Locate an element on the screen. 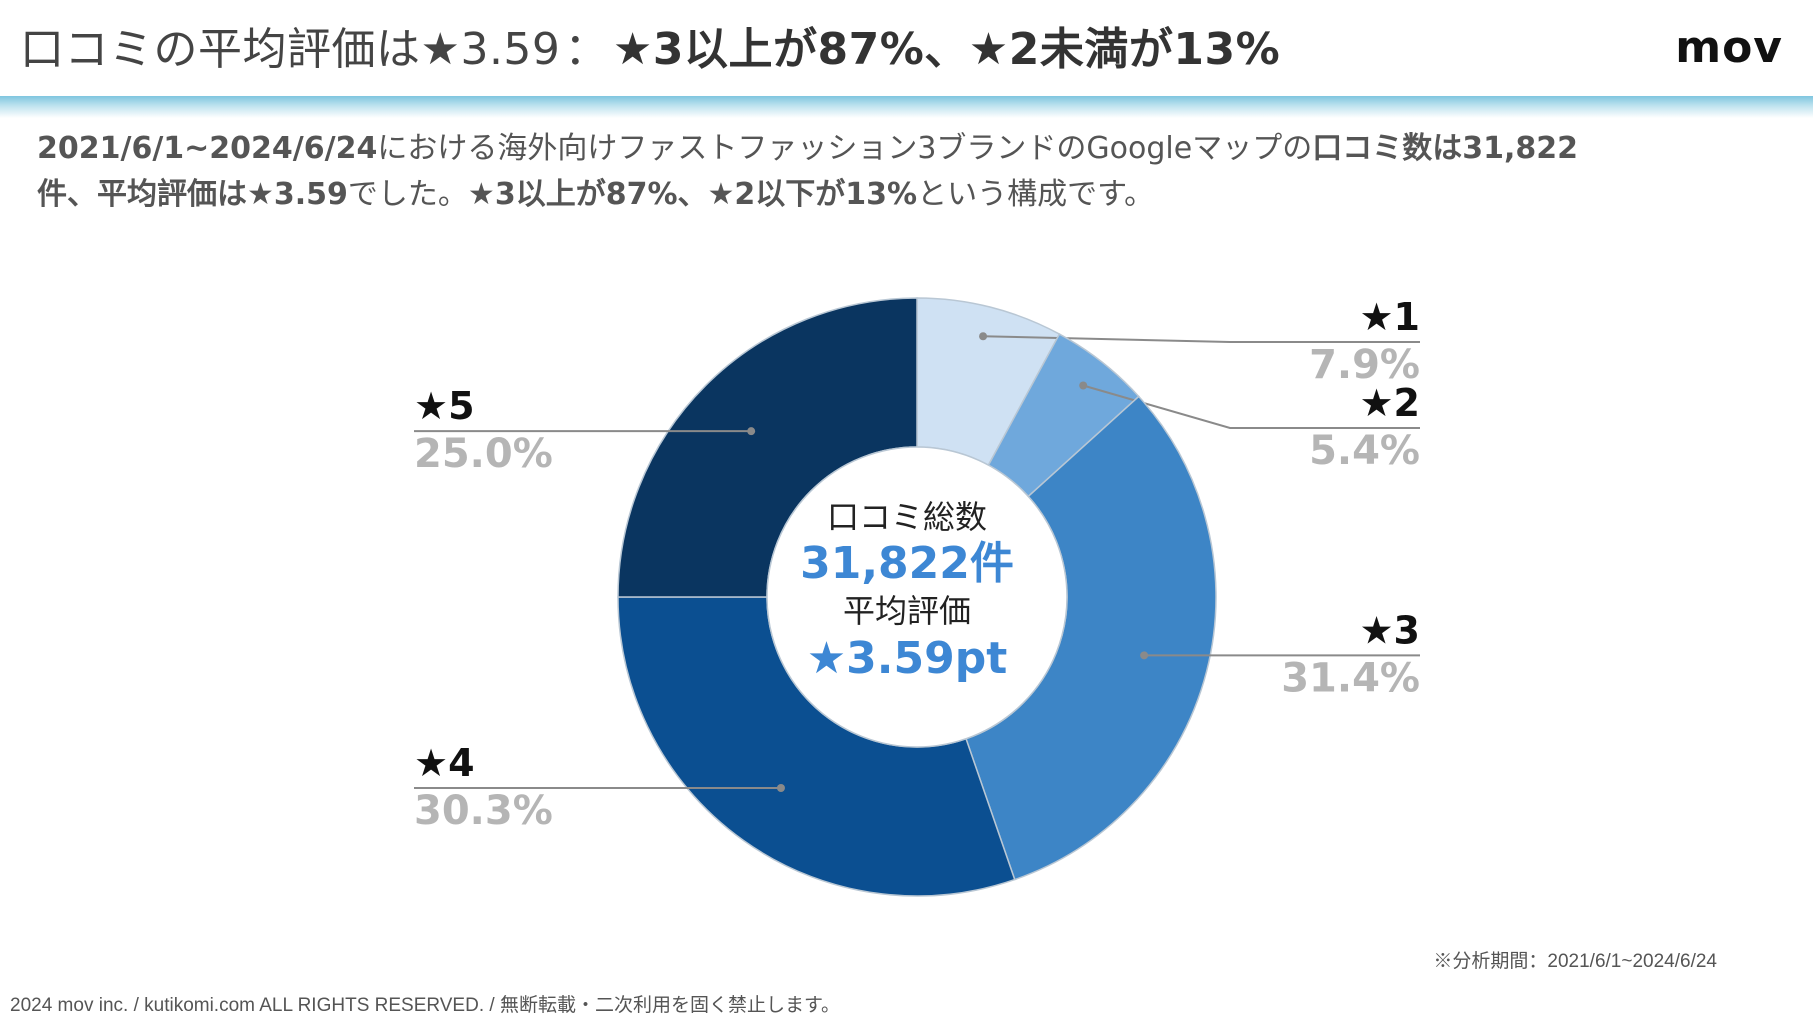  callout-dot-star2 is located at coordinates (1083, 385).